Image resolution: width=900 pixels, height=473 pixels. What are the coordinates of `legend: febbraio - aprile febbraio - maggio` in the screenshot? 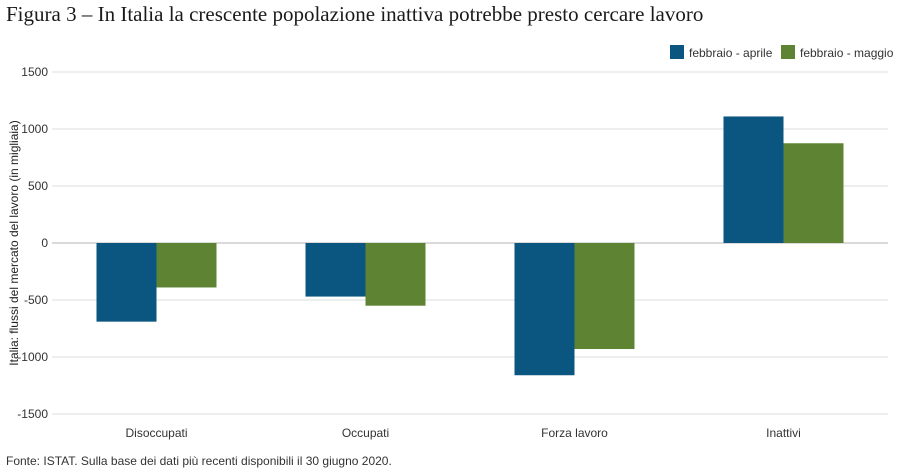 It's located at (782, 52).